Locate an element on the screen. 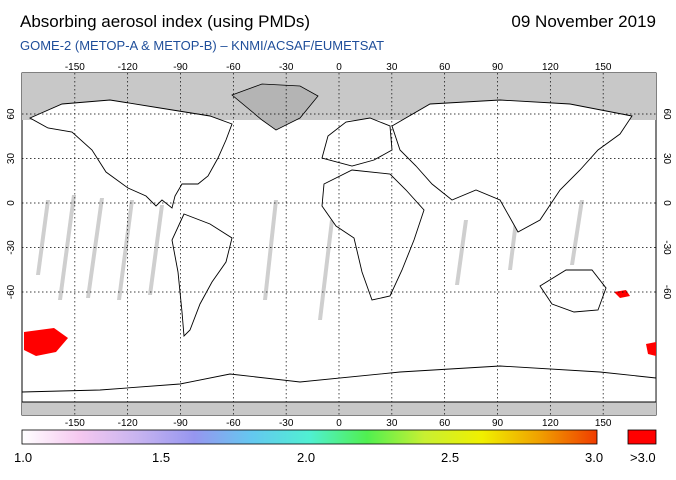  latitude-labels-left: 60 30 0 -30 -60 is located at coordinates (11, 203).